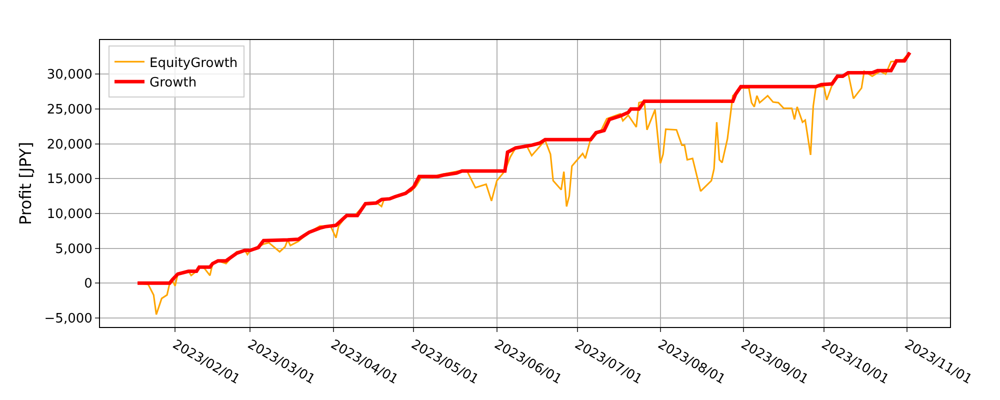 This screenshot has height=400, width=1000. Describe the element at coordinates (173, 83) in the screenshot. I see `legend-label: Growth` at that location.